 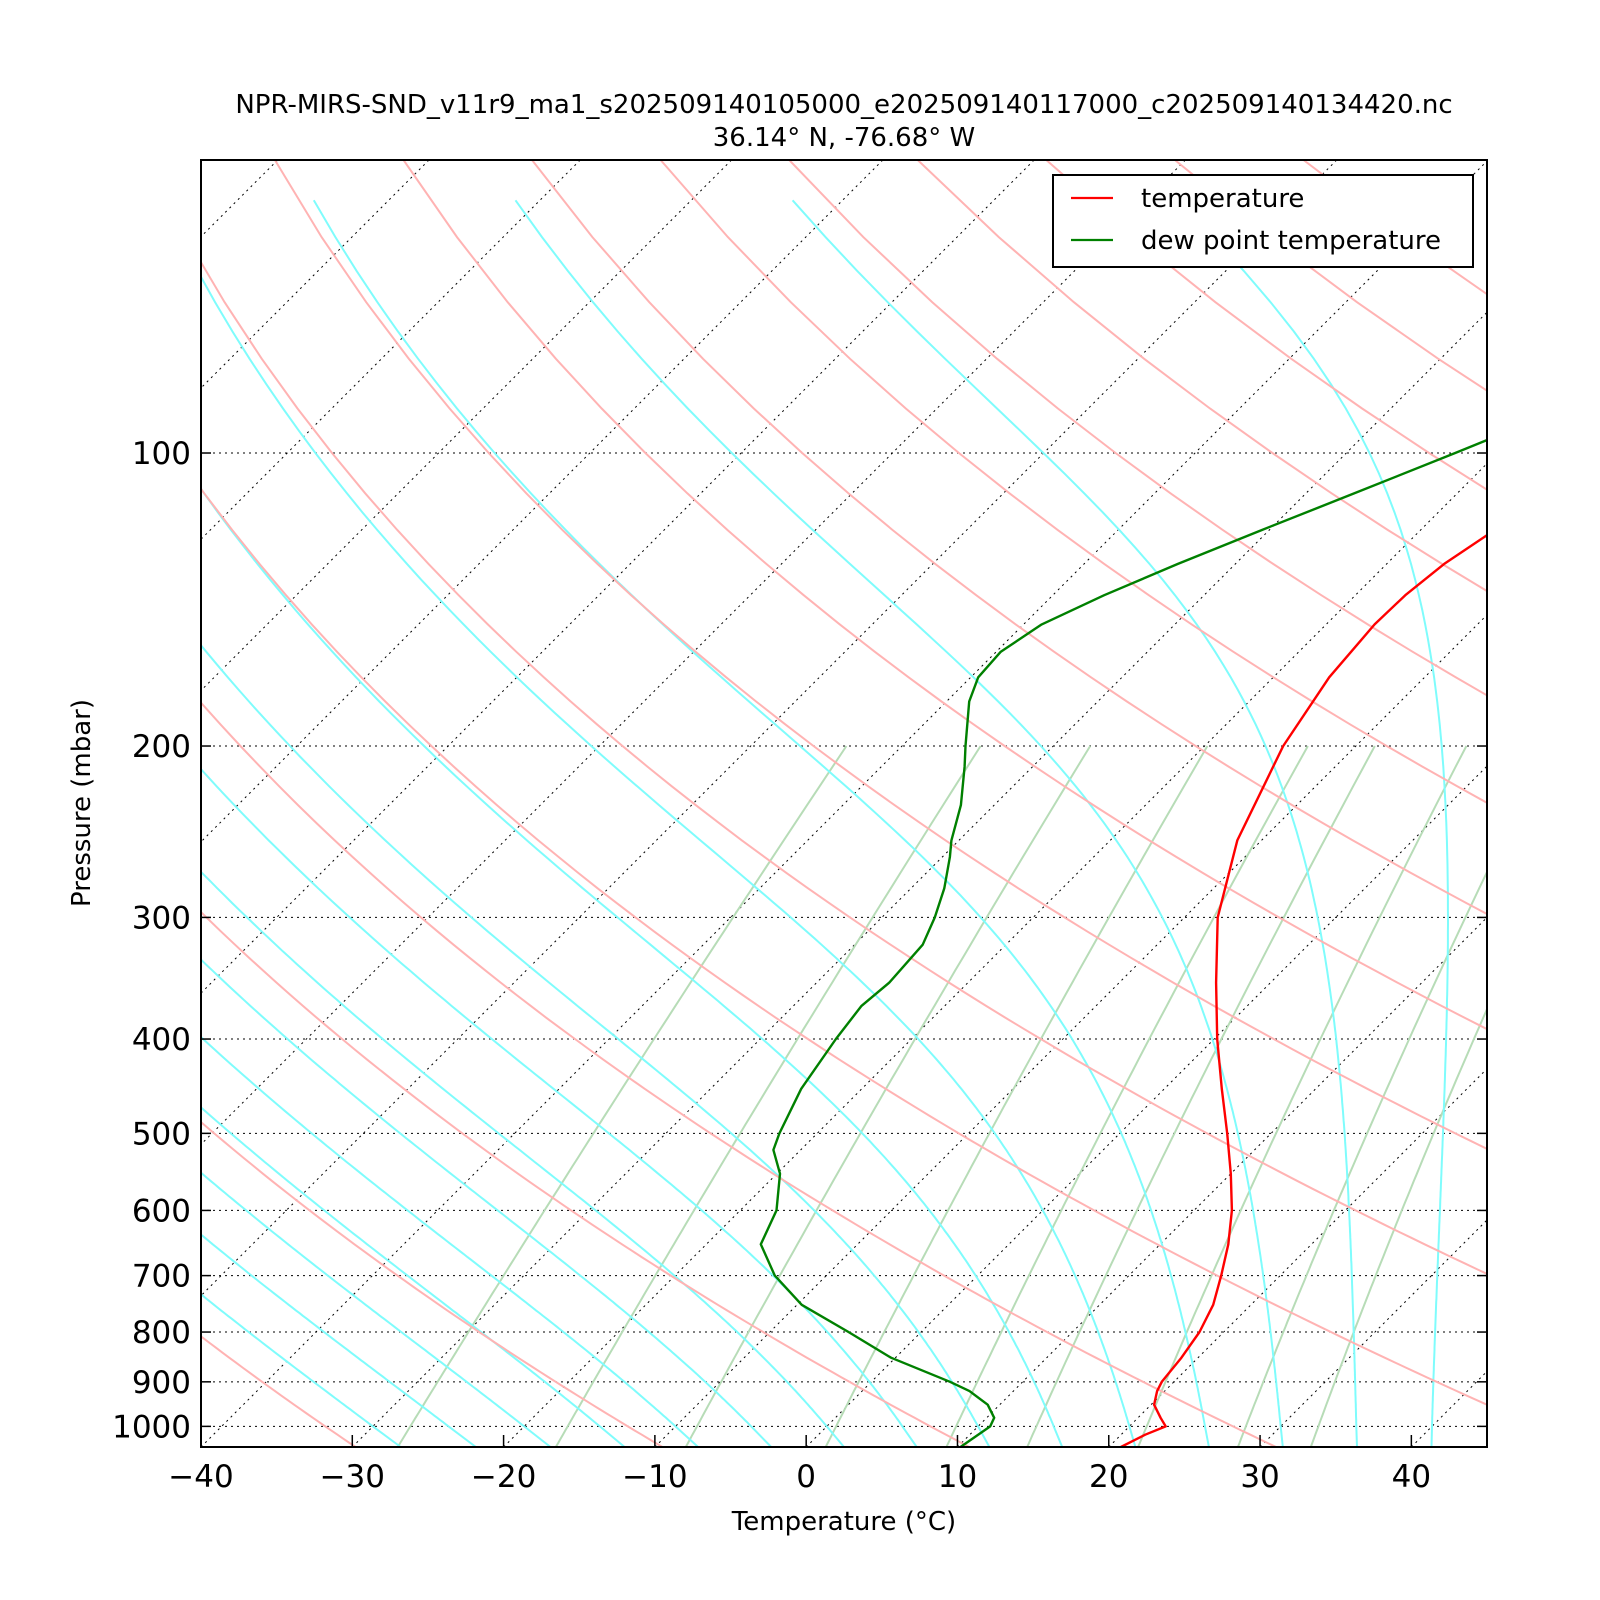 What do you see at coordinates (151, 1427) in the screenshot?
I see `y-tick-label: 1000` at bounding box center [151, 1427].